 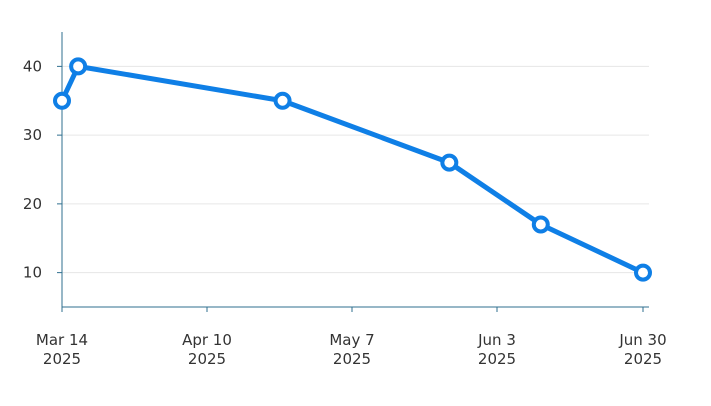 What do you see at coordinates (642, 340) in the screenshot?
I see `x-tick-label: Jun 30` at bounding box center [642, 340].